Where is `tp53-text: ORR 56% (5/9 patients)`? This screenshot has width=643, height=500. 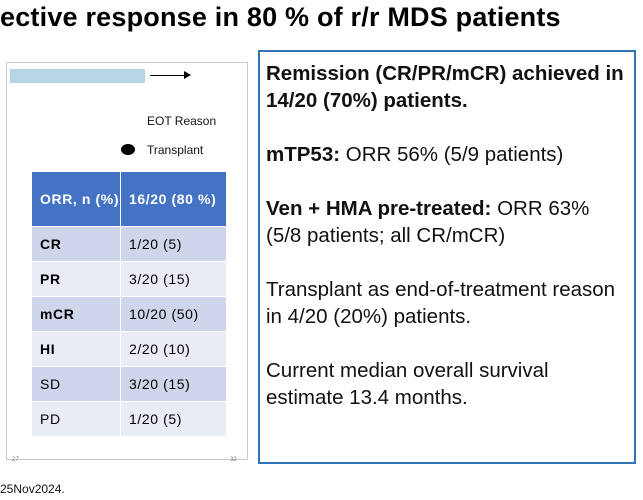 tp53-text: ORR 56% (5/9 patients) is located at coordinates (452, 154).